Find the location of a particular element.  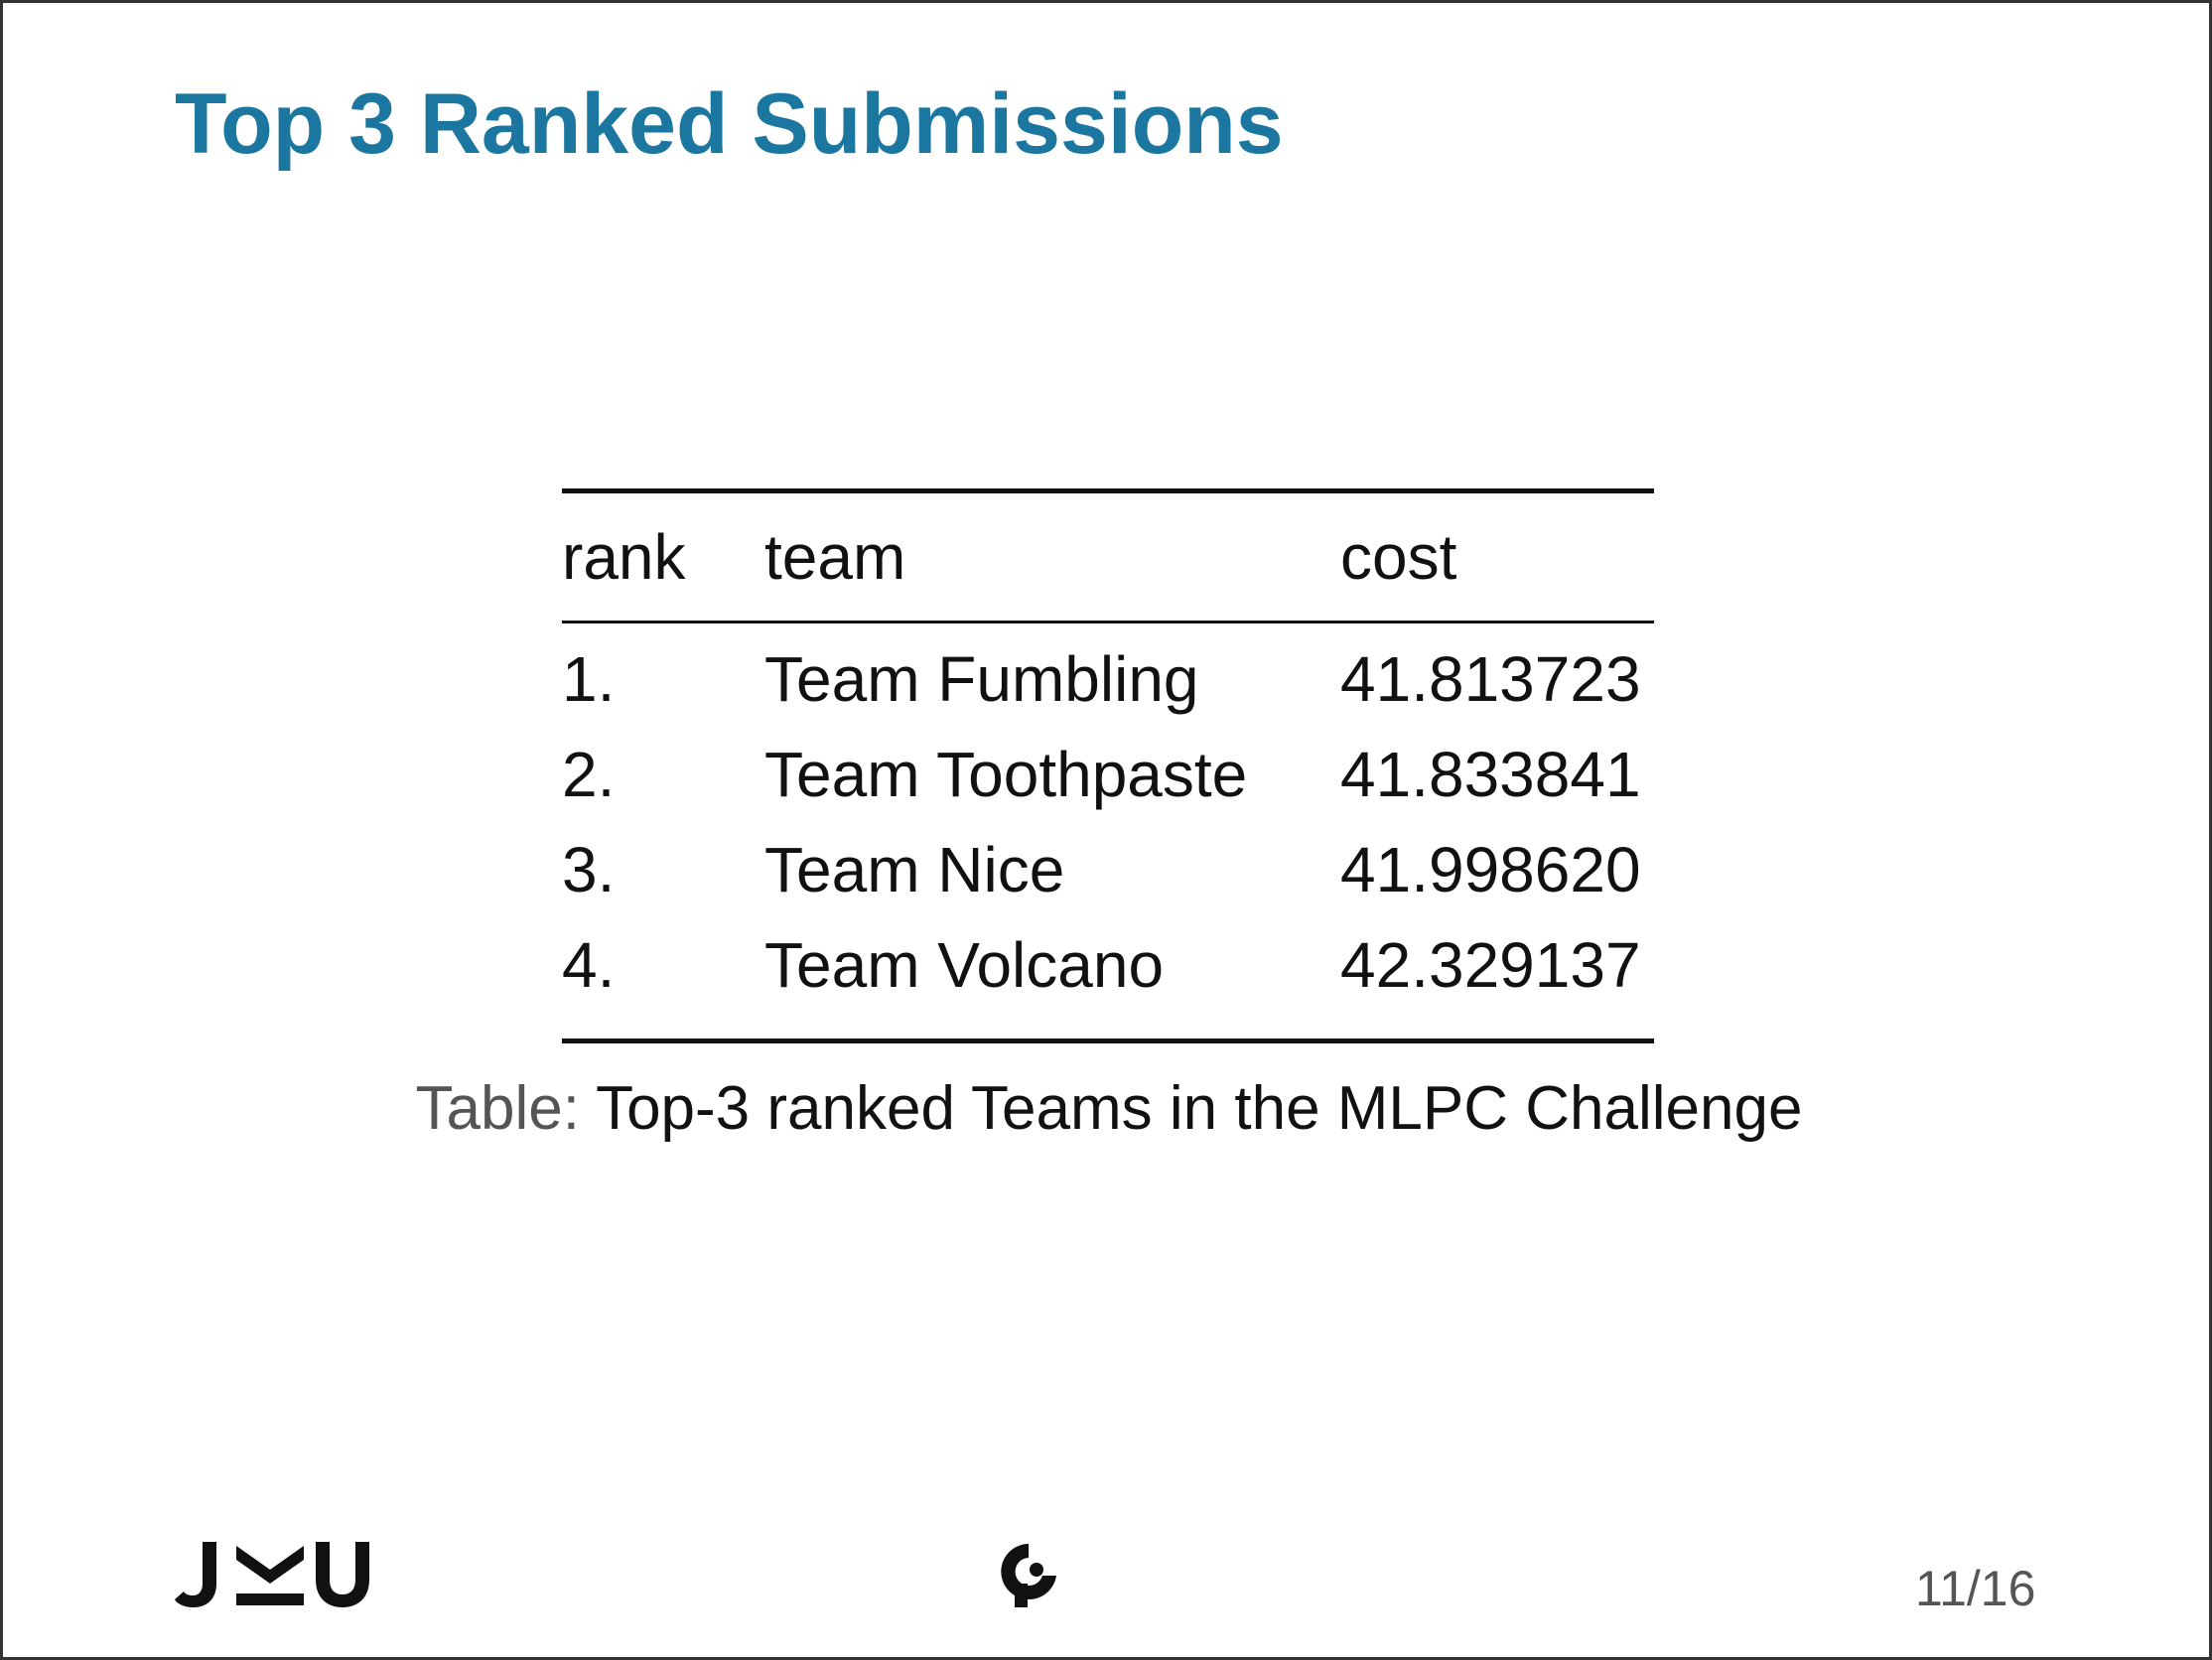

table-header-row: rank team cost is located at coordinates (1108, 557).